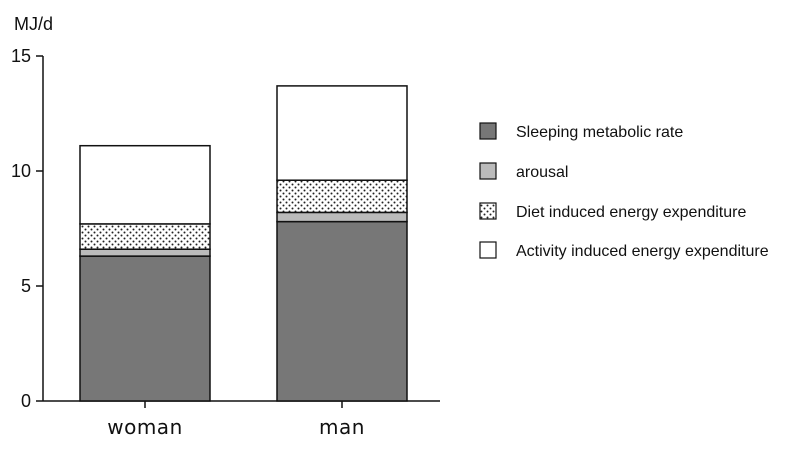 The height and width of the screenshot is (464, 811). I want to click on legend-label: Sleeping metabolic rate, so click(599, 132).